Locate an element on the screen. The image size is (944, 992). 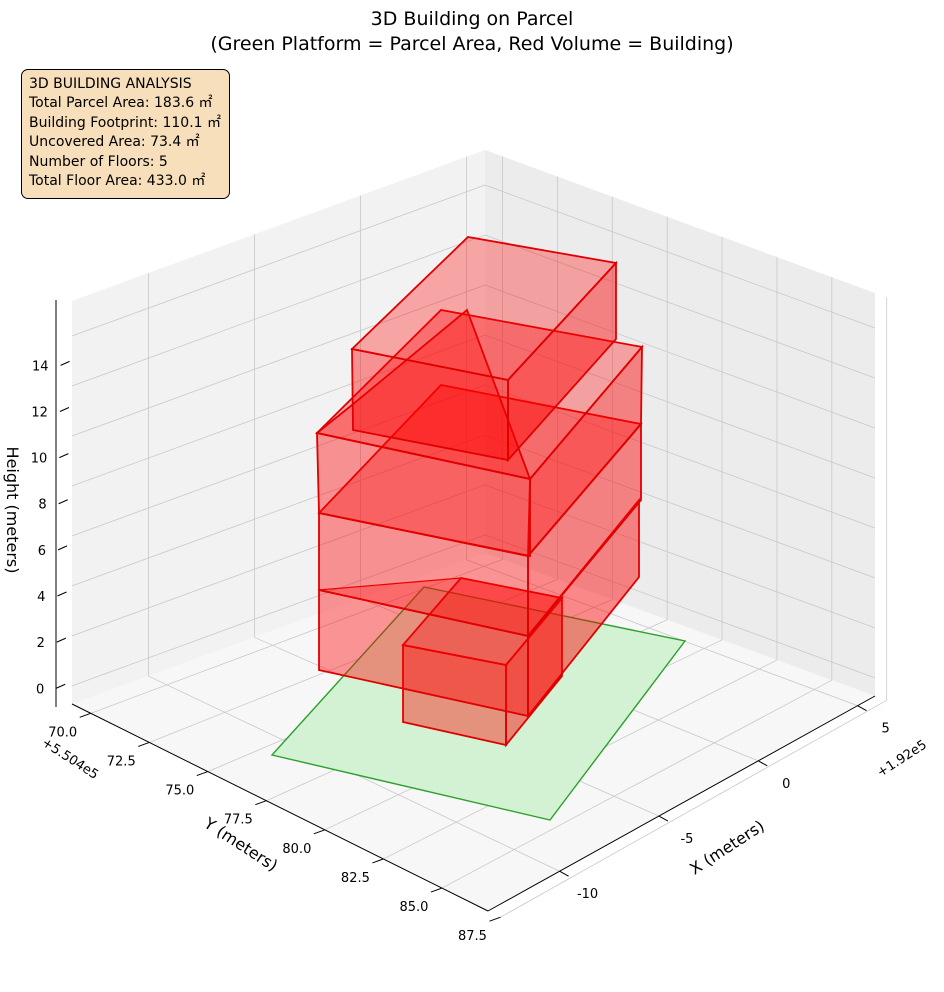
y-tick-label: 70.0 is located at coordinates (62, 732).